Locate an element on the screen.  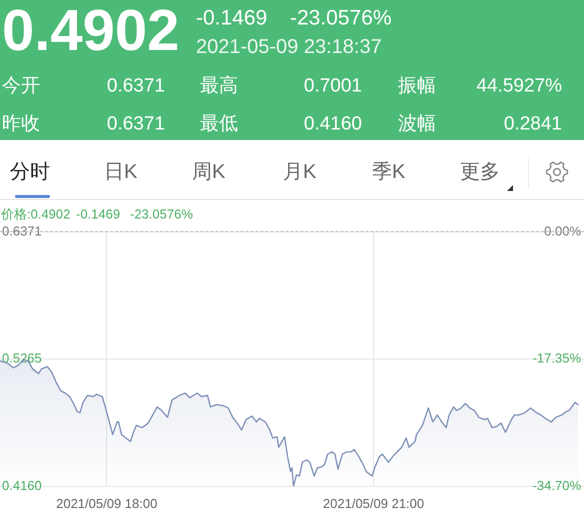
text: 0.4160 is located at coordinates (333, 124).